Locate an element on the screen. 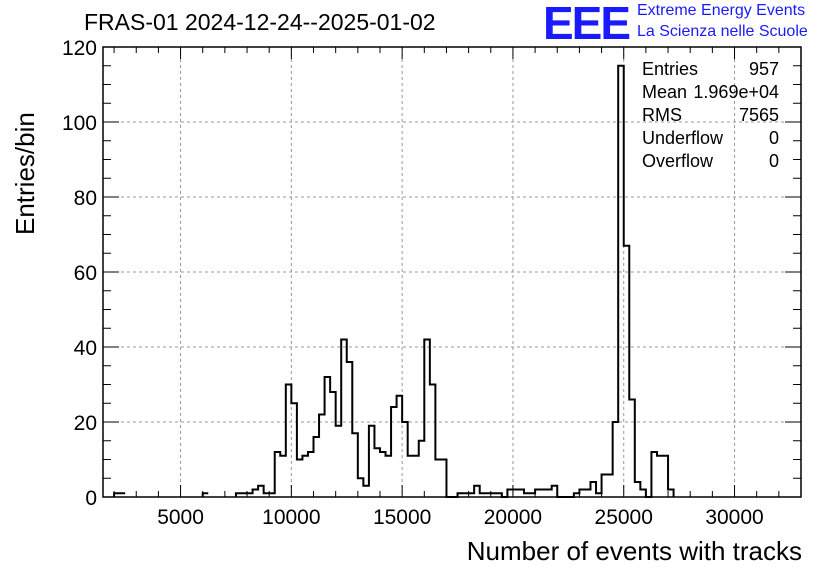  x-tick-label: 20000 is located at coordinates (513, 517).